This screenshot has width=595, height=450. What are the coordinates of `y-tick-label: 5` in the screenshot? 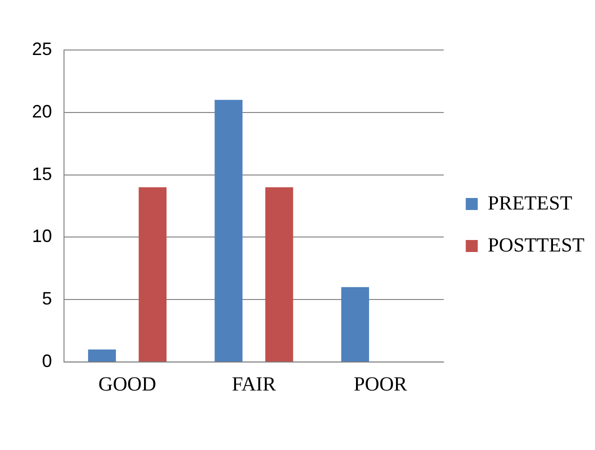 It's located at (47, 298).